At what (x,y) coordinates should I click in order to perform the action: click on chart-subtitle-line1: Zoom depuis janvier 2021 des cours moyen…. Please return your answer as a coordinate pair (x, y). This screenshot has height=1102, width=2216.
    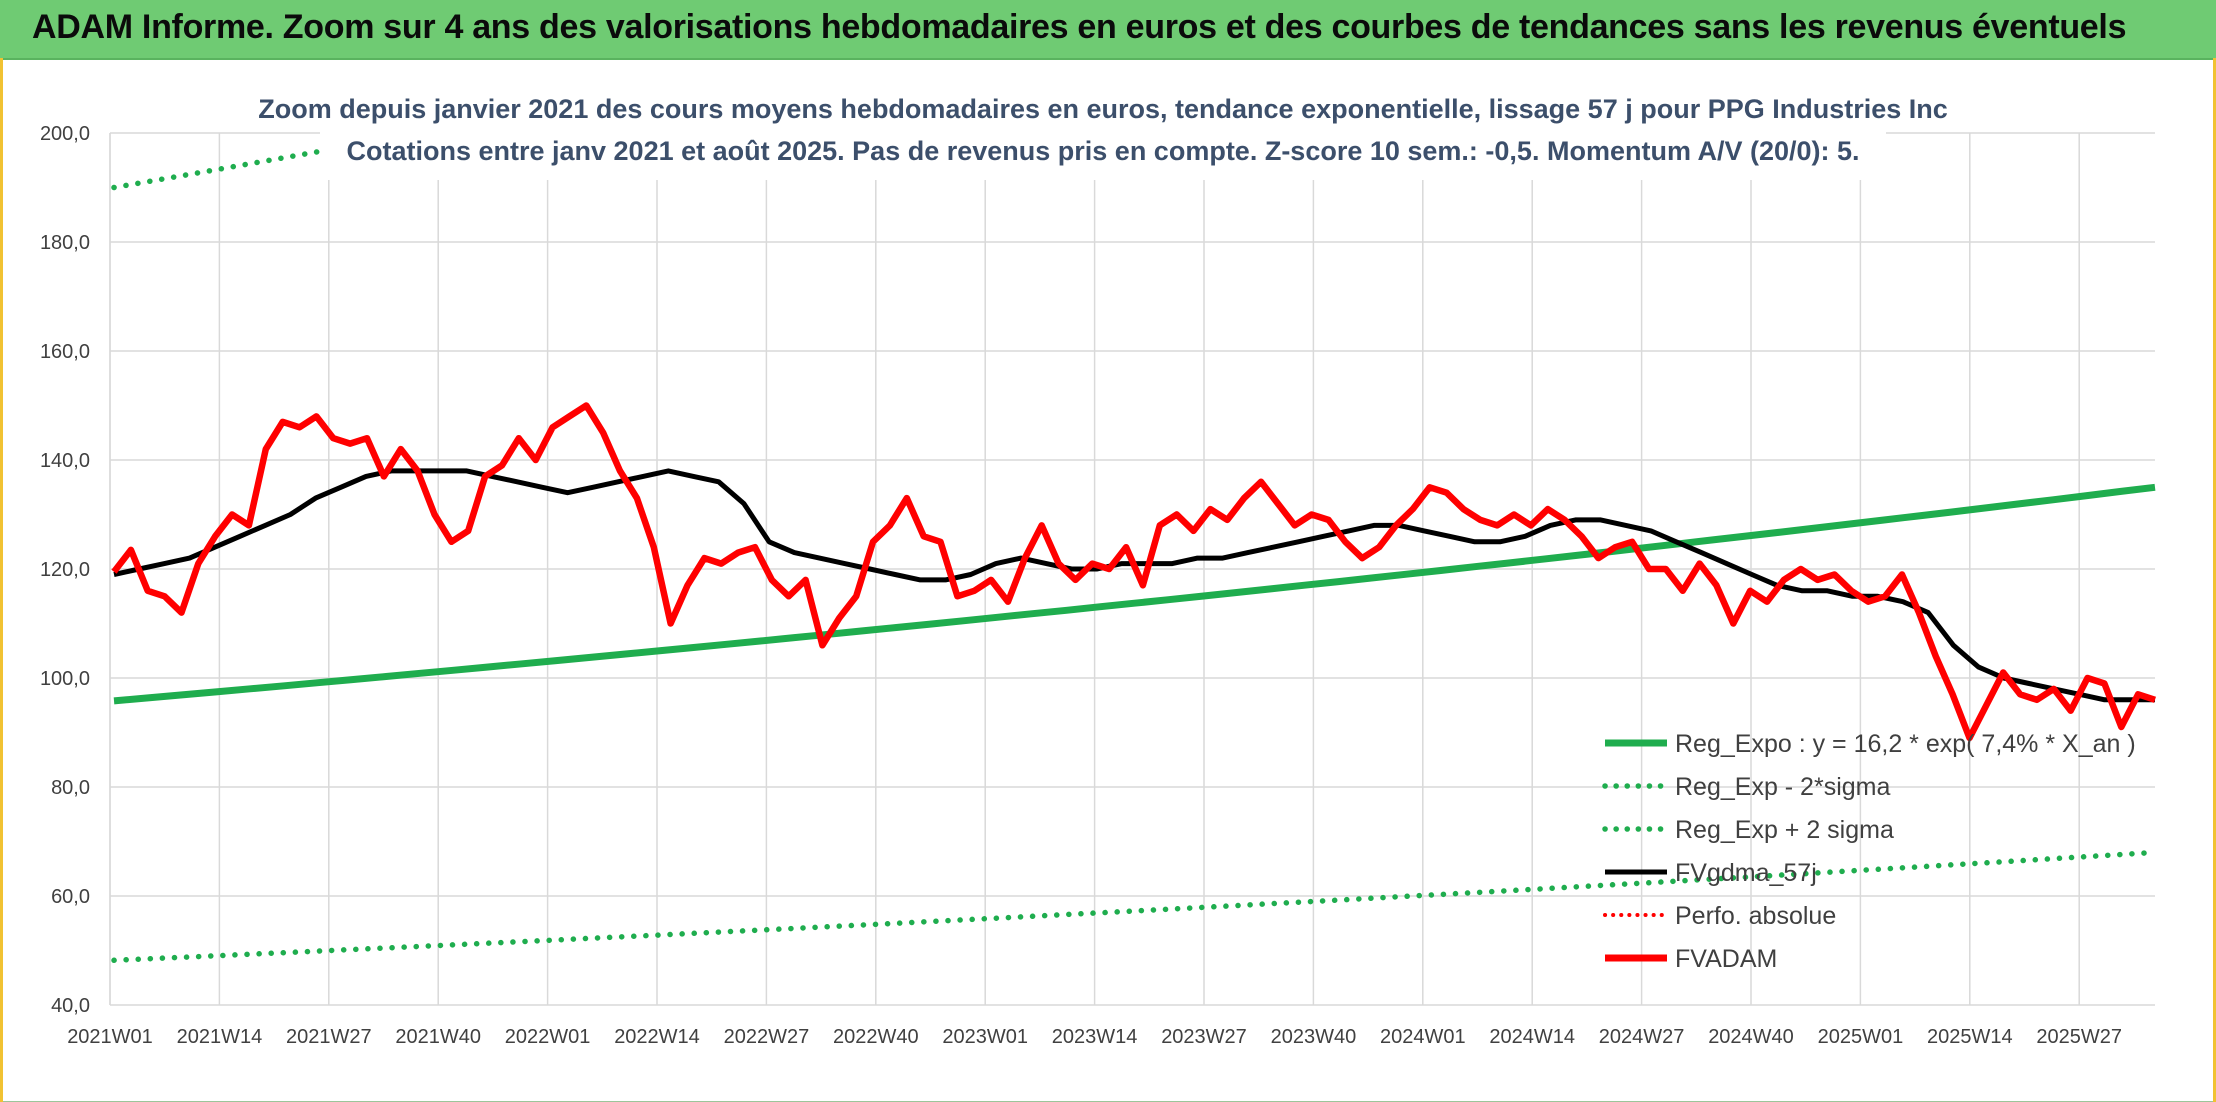
    Looking at the image, I should click on (1103, 109).